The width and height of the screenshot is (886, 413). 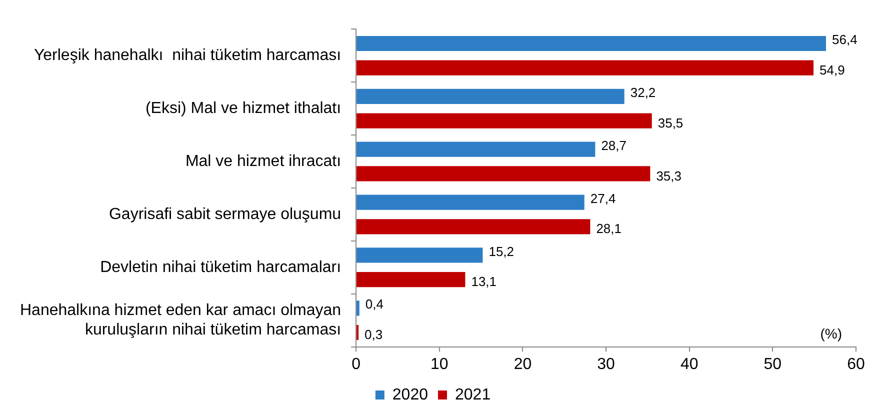 I want to click on data-label: 15,2, so click(x=501, y=251).